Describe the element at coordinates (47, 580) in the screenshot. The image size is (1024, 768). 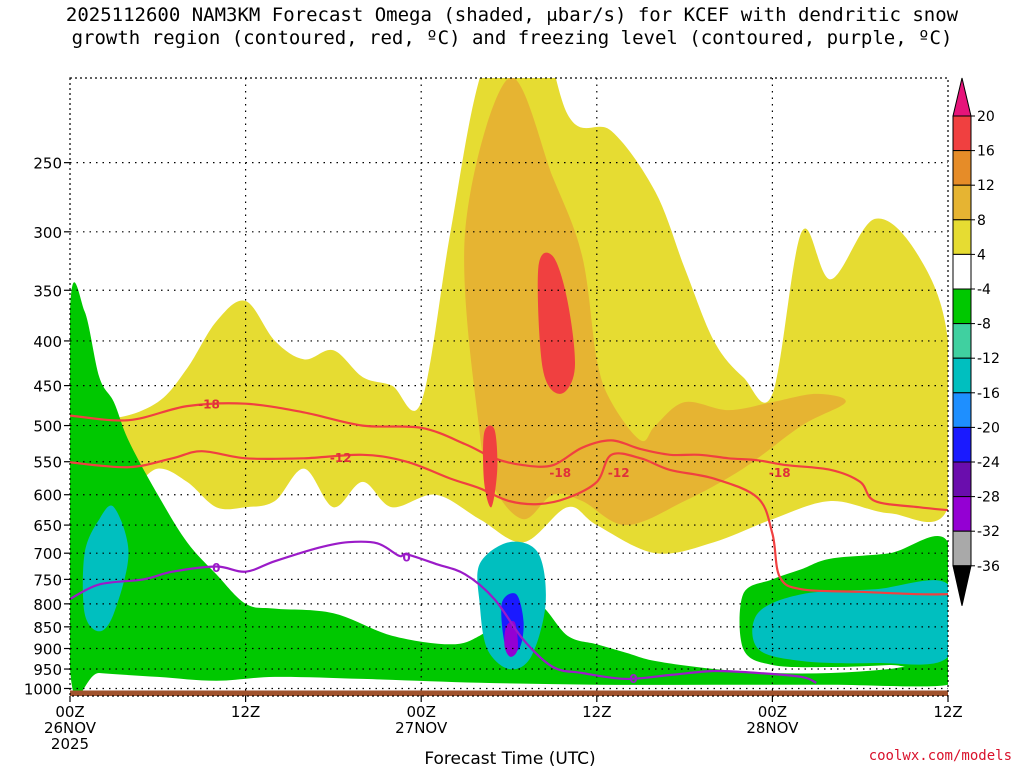
I see `y-tick-label-750: 750` at that location.